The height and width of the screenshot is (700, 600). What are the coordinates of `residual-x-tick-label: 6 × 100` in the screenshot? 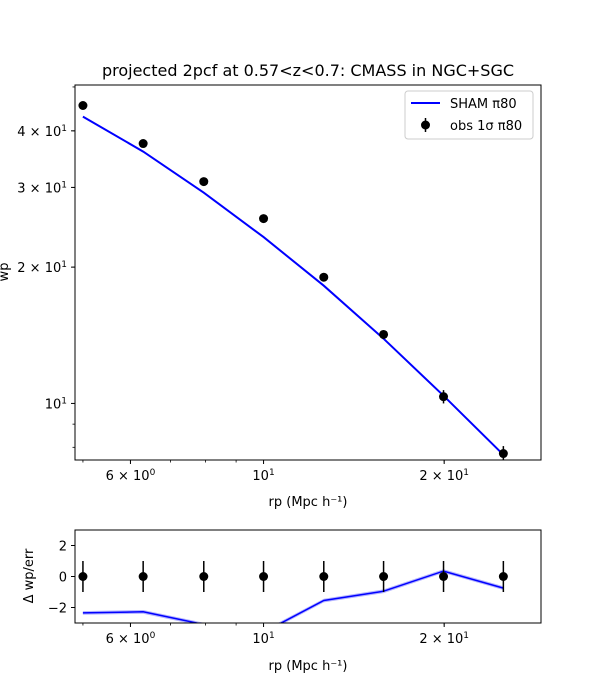 It's located at (131, 639).